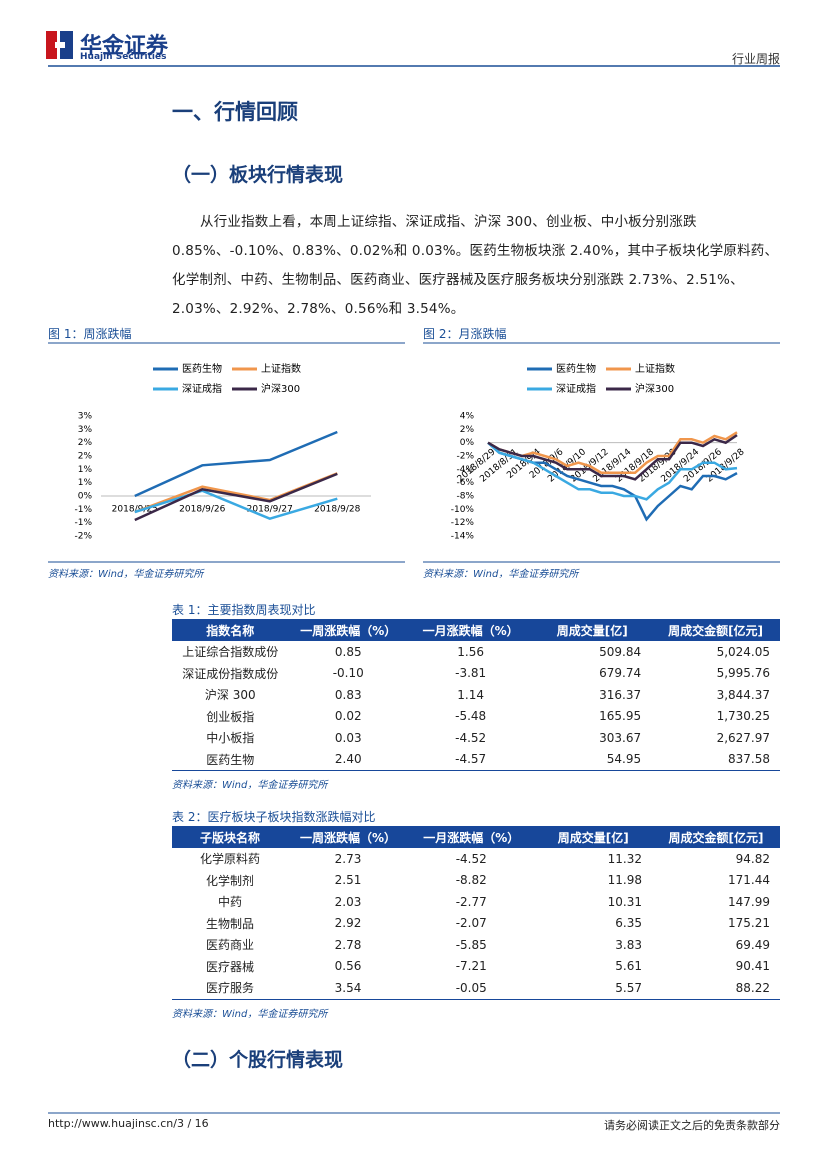 Image resolution: width=827 pixels, height=1169 pixels. What do you see at coordinates (624, 880) in the screenshot?
I see `cell: 11.98` at bounding box center [624, 880].